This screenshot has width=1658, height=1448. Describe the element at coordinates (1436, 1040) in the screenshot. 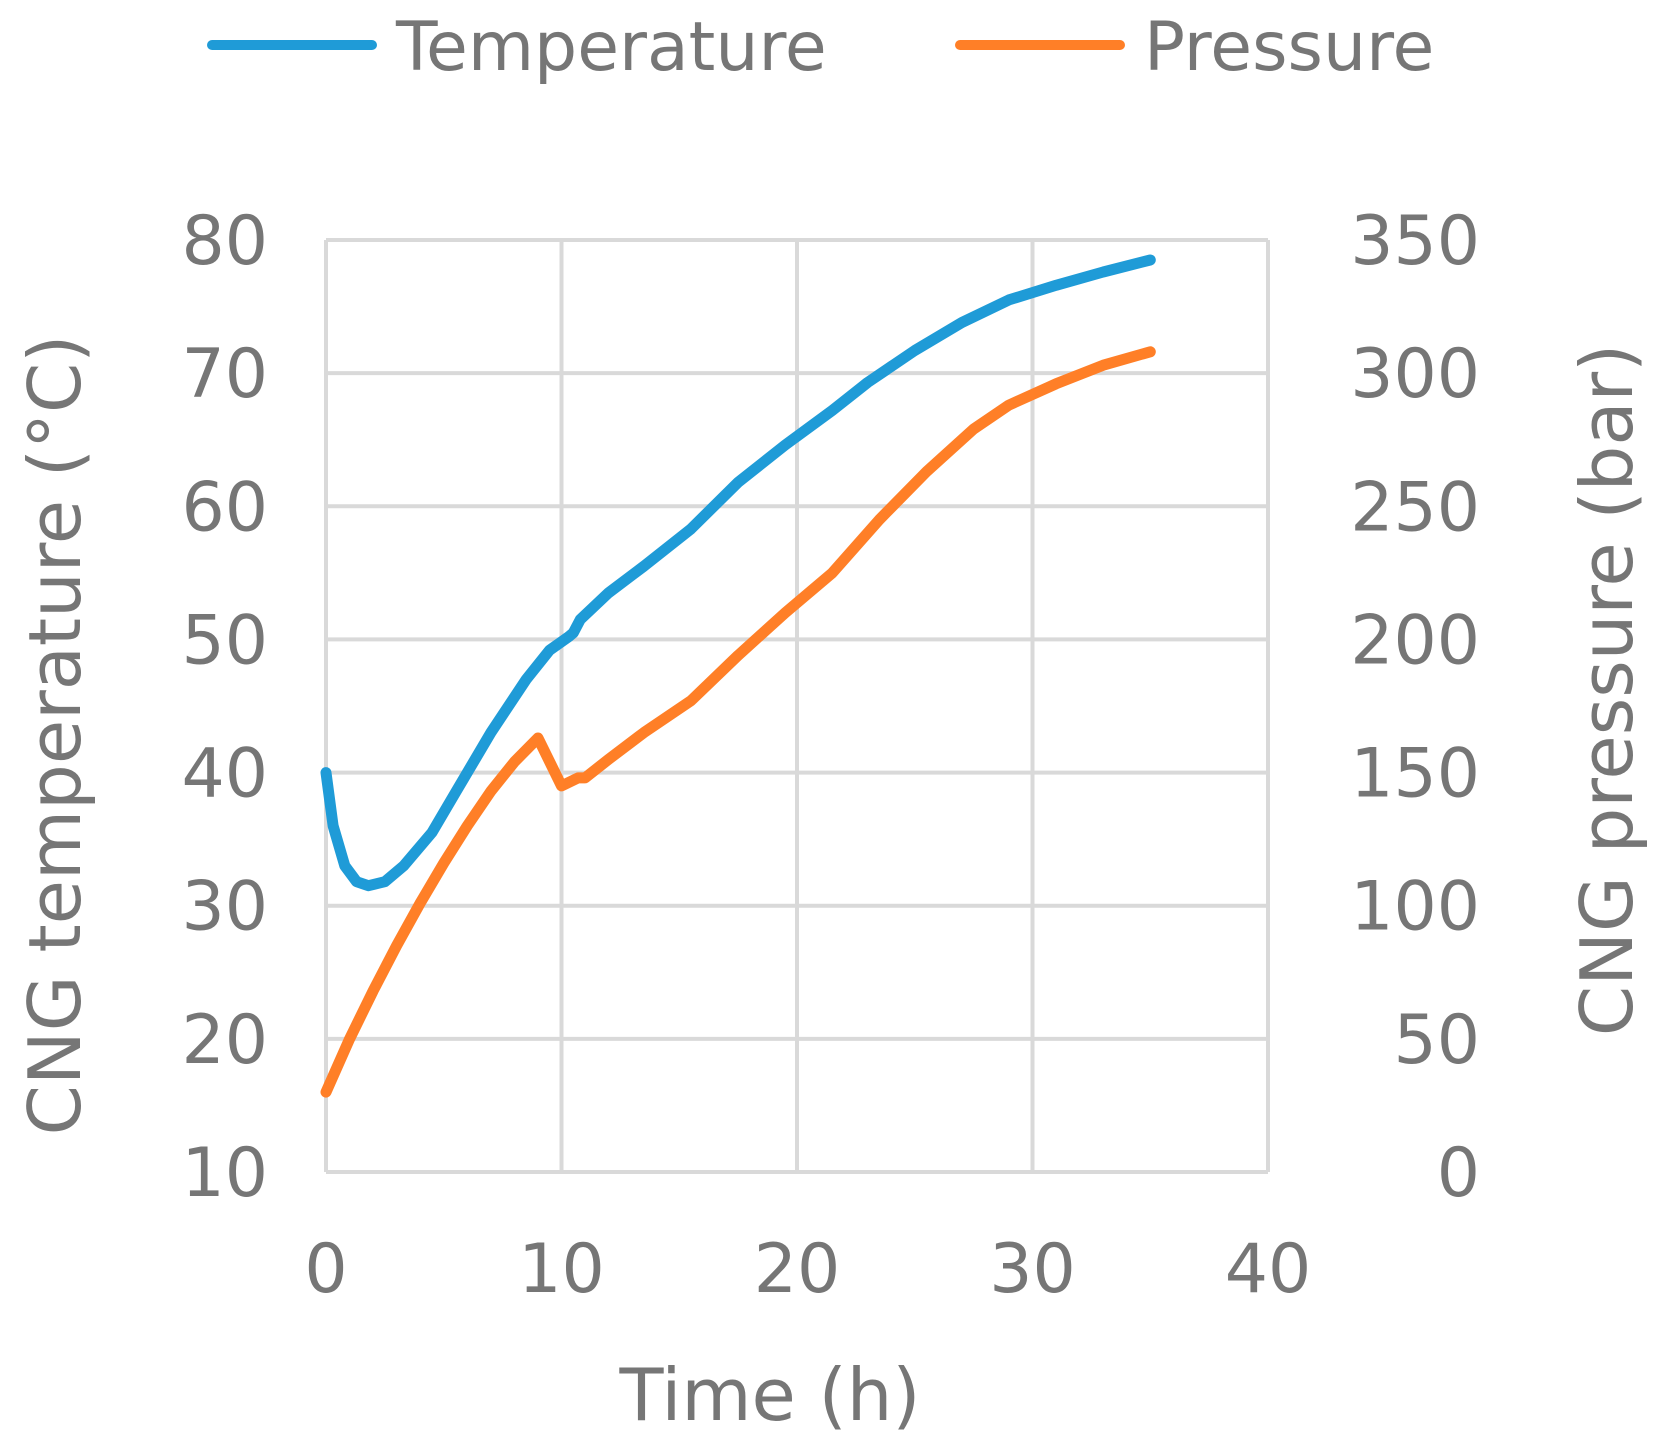

I see `right-tick-label: 50` at that location.